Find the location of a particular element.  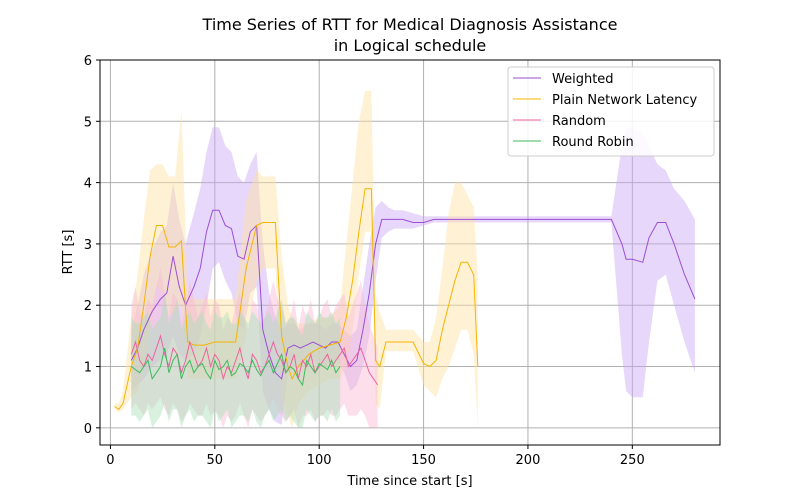

legend-label-weighted: Weighted is located at coordinates (583, 79).